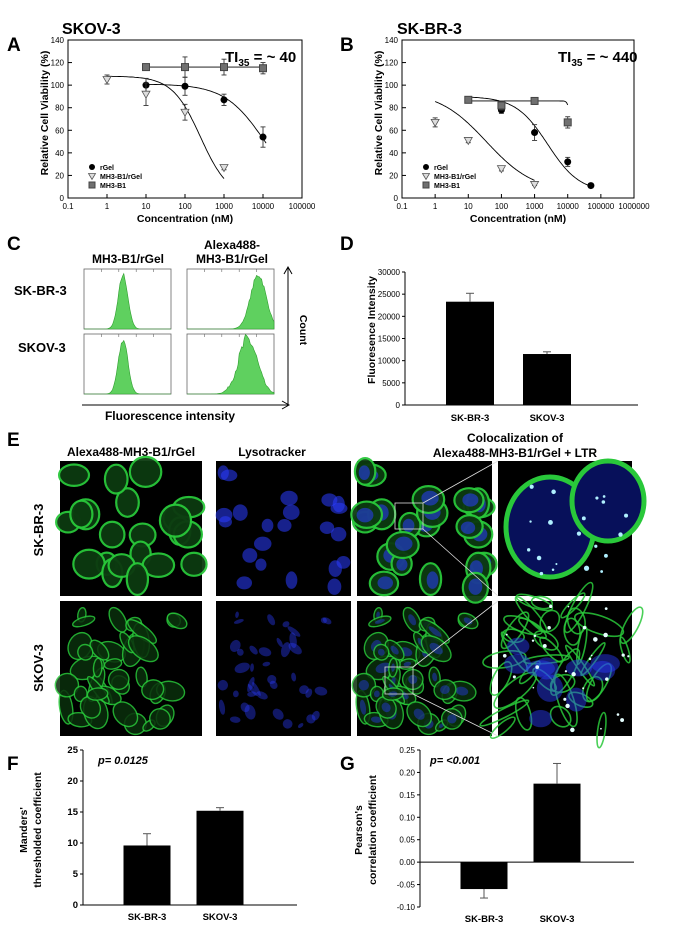  I want to click on panel-letter-d: D, so click(347, 244).